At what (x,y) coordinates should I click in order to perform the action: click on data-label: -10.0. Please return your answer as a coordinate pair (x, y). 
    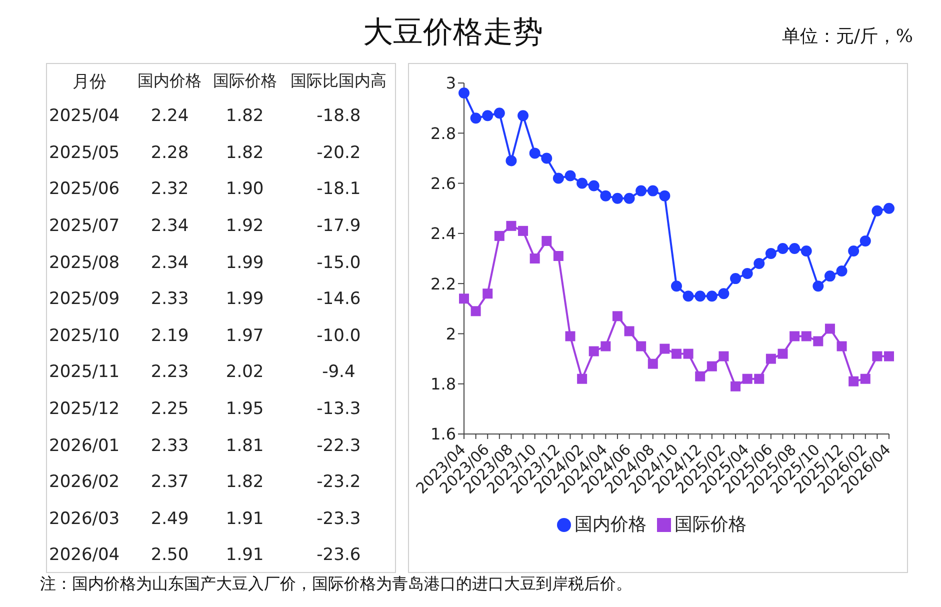
    Looking at the image, I should click on (339, 336).